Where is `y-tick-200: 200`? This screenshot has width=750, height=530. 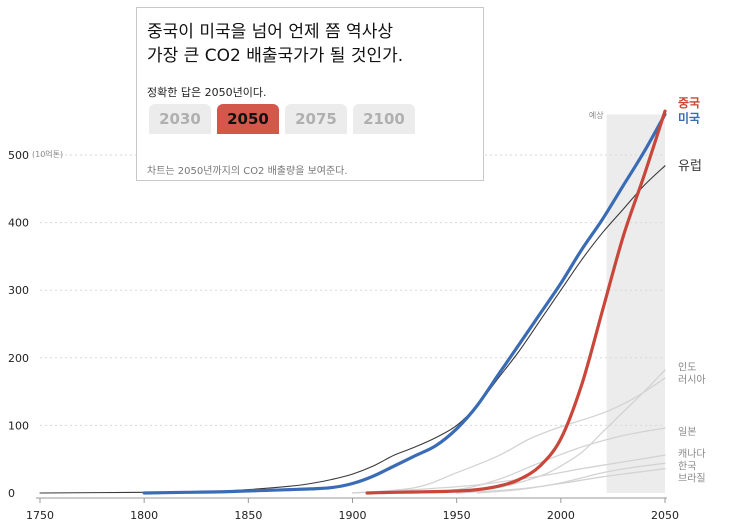
y-tick-200: 200 is located at coordinates (18, 358).